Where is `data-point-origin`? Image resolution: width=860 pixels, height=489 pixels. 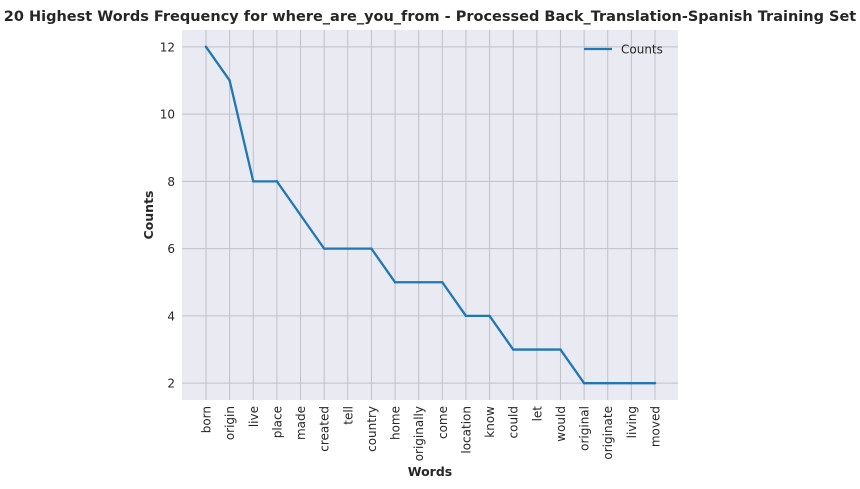 data-point-origin is located at coordinates (229, 80).